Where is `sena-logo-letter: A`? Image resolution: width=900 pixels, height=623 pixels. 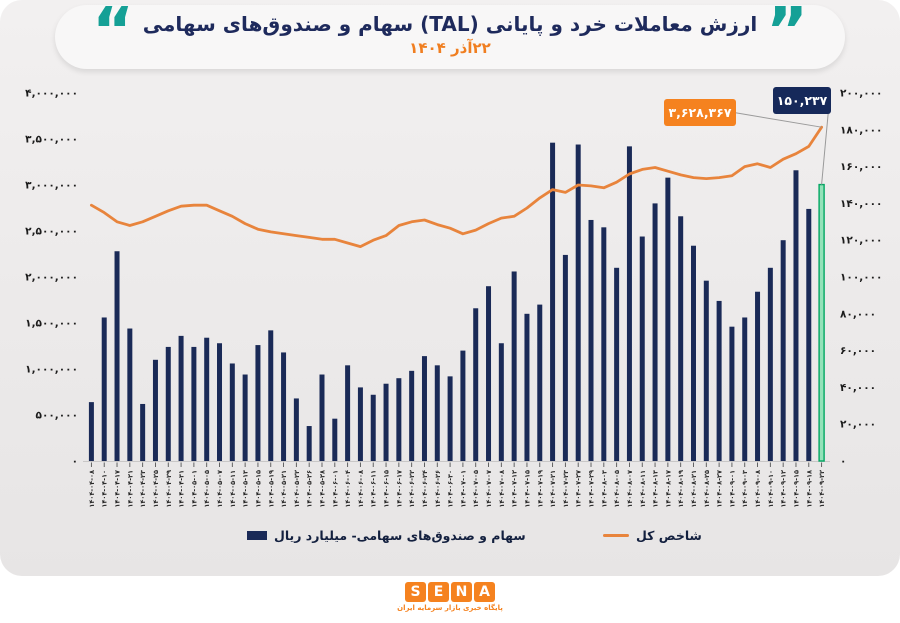 sena-logo-letter: A is located at coordinates (484, 592).